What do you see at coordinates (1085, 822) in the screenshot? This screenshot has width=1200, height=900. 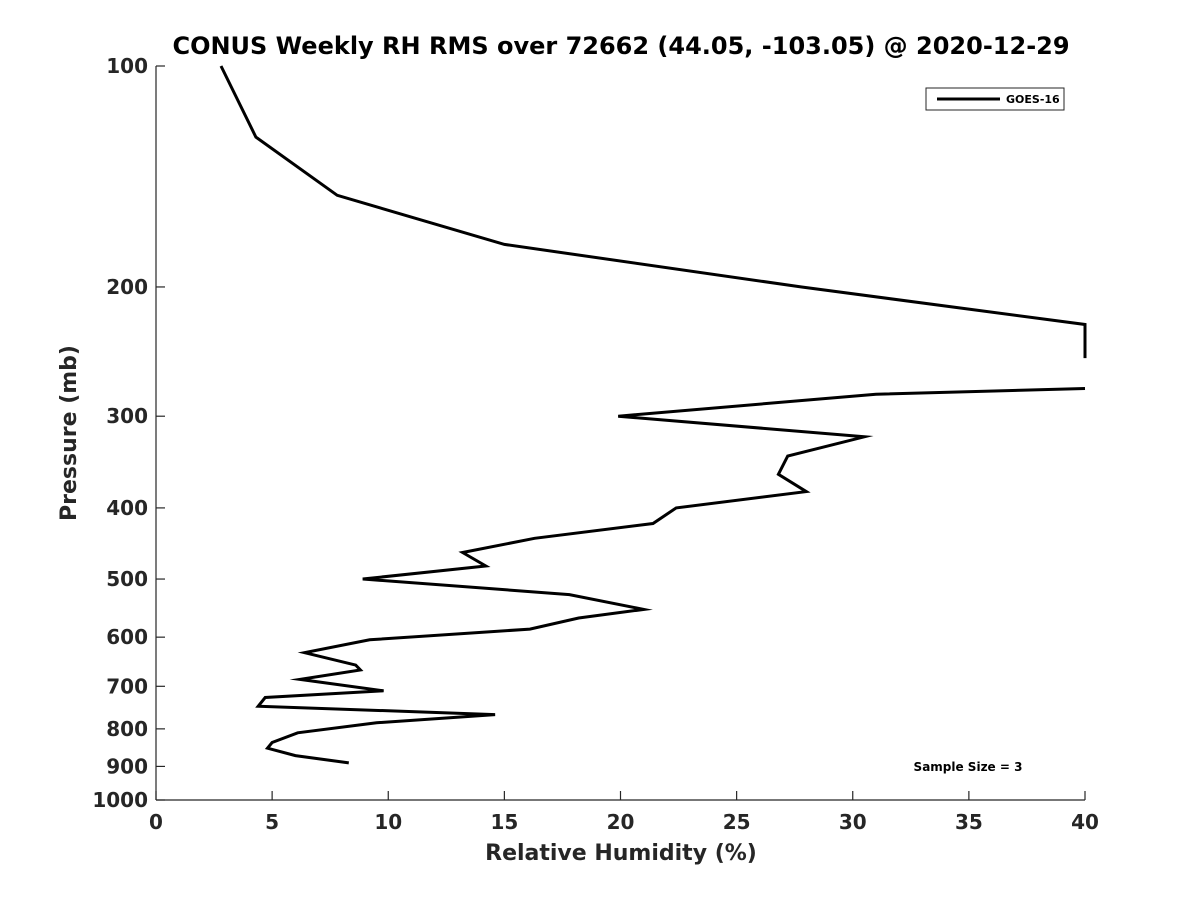 I see `x-tick-label: 40` at bounding box center [1085, 822].